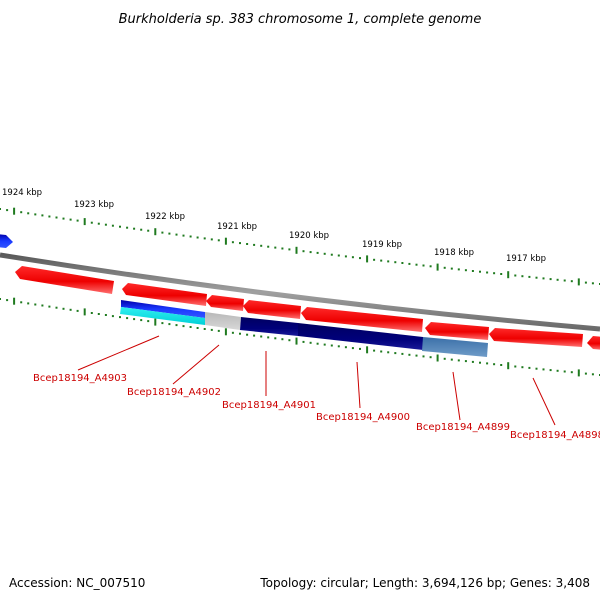 Image resolution: width=600 pixels, height=600 pixels. What do you see at coordinates (360, 336) in the screenshot?
I see `reverse-gene-A4900` at bounding box center [360, 336].